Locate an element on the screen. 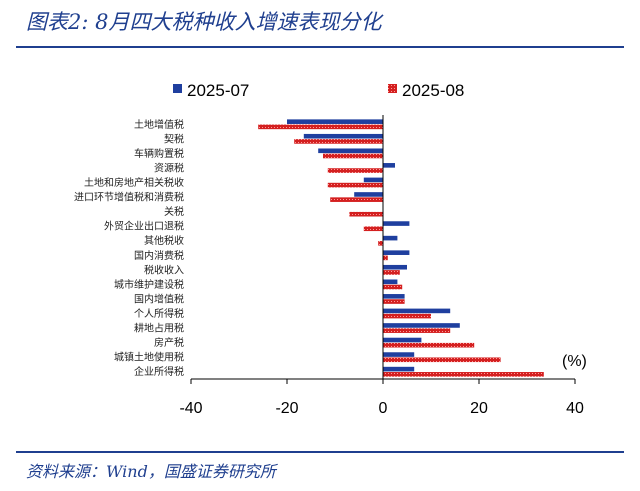 Image resolution: width=640 pixels, height=491 pixels. x-tick-label: -40 is located at coordinates (190, 408).